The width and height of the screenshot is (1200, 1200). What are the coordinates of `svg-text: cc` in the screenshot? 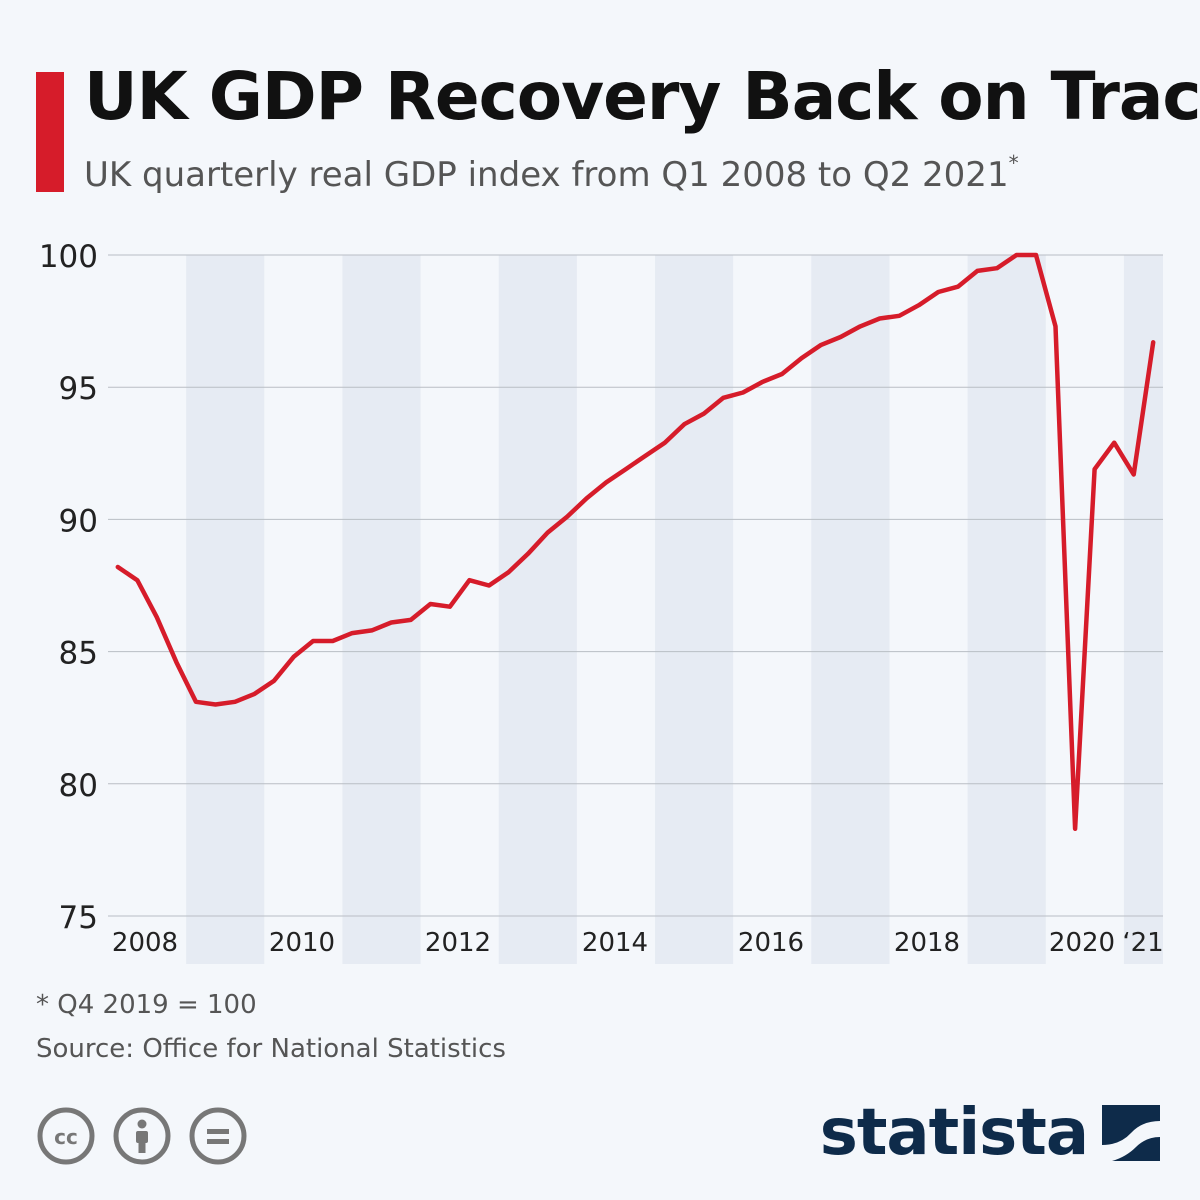 It's located at (66, 1137).